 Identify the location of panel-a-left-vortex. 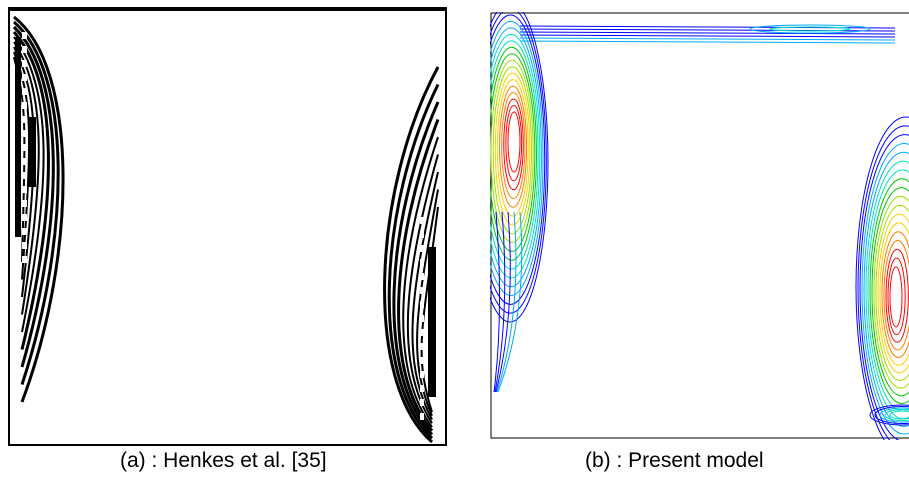
(38, 209).